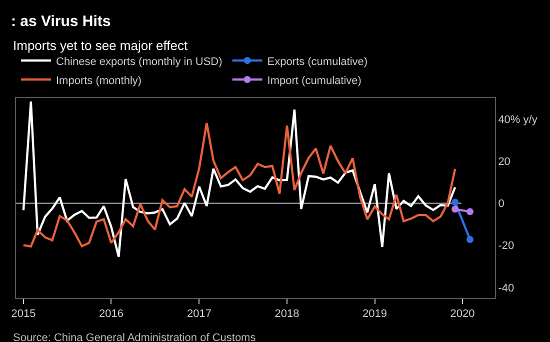  I want to click on x-tick-label: 2020, so click(462, 314).